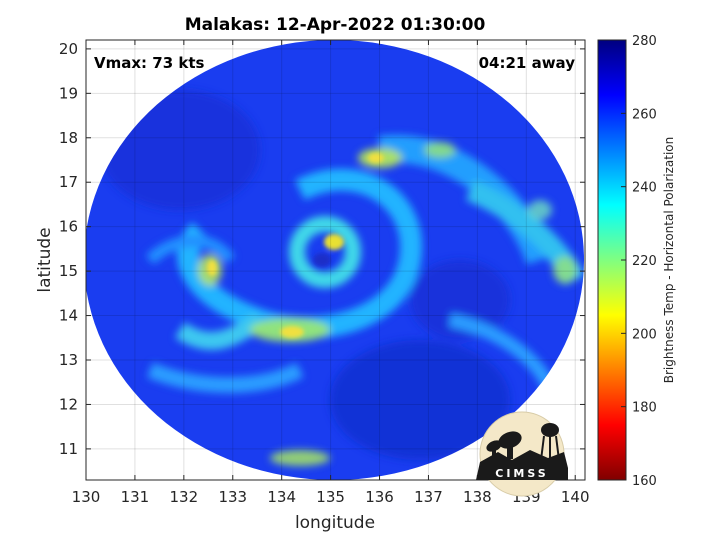 This screenshot has height=540, width=720. Describe the element at coordinates (86, 497) in the screenshot. I see `x-tick-label: 130` at that location.